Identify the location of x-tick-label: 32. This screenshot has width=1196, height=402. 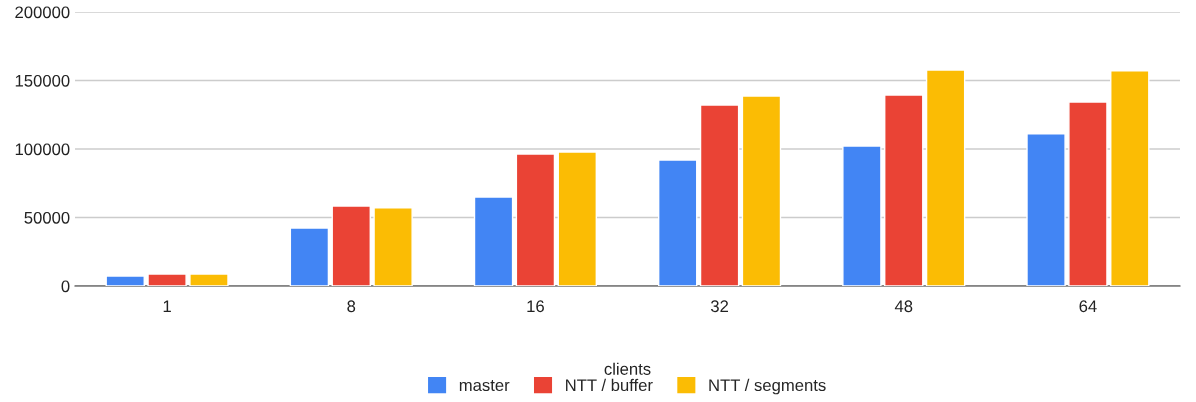
(719, 306).